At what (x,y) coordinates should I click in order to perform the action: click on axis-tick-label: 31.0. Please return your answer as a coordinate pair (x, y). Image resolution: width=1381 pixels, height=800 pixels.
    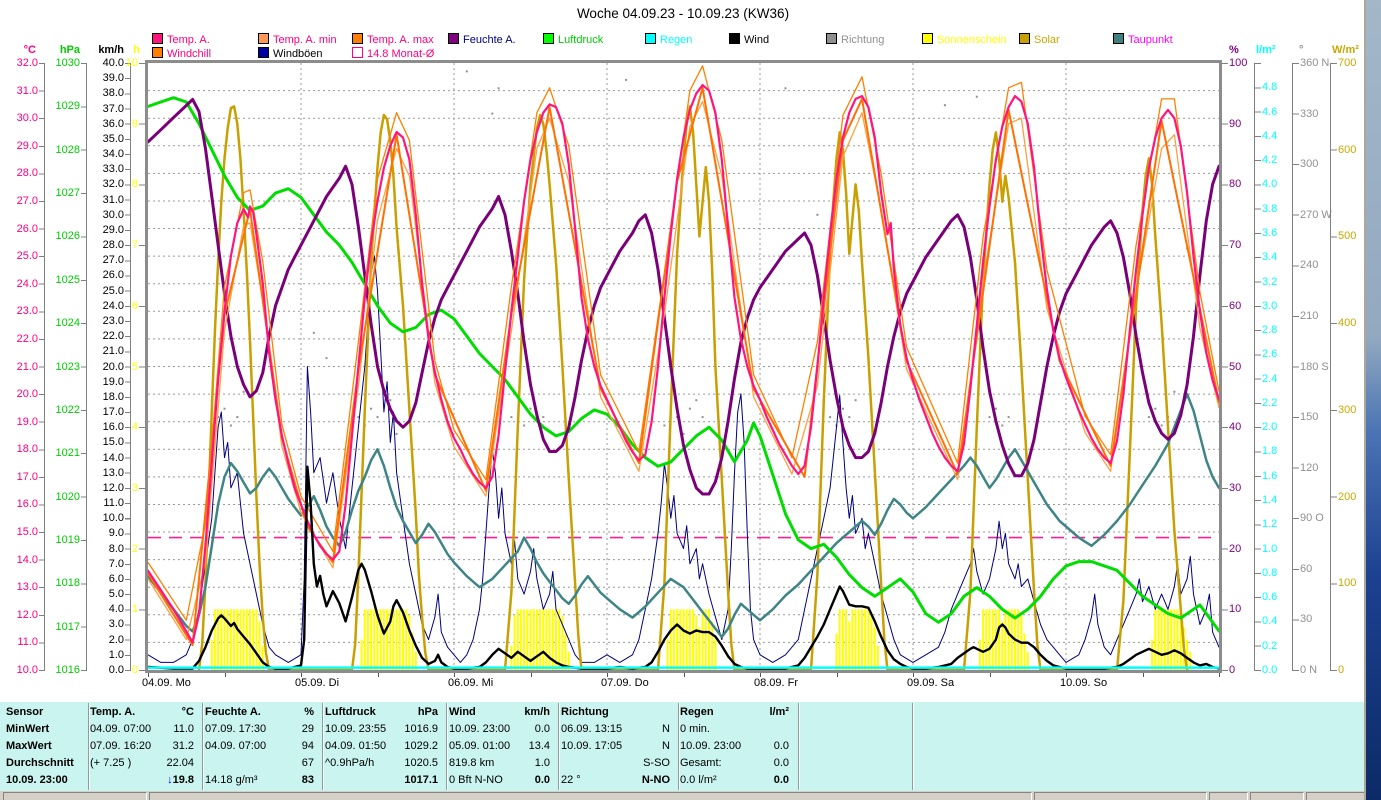
    Looking at the image, I should click on (27, 90).